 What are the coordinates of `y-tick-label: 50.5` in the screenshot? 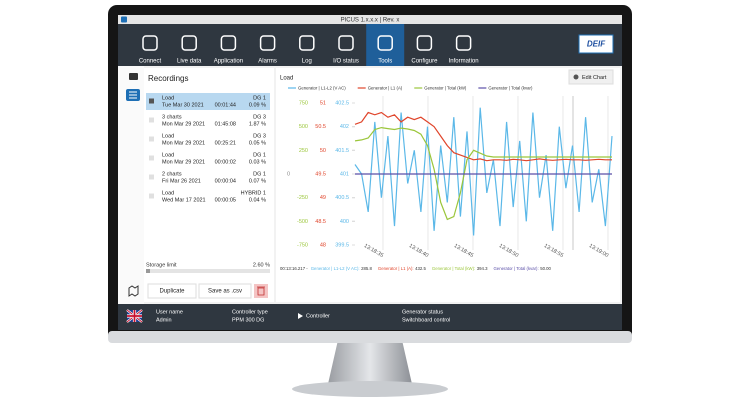 It's located at (320, 127).